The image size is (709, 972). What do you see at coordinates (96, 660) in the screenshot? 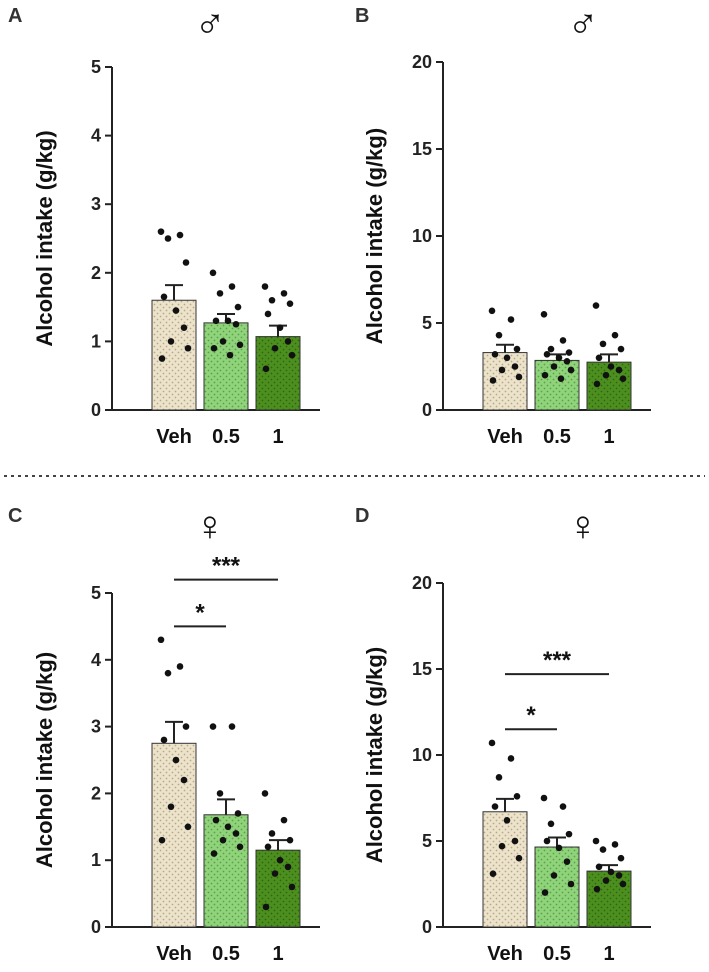
I see `y-tick-label: 4` at bounding box center [96, 660].